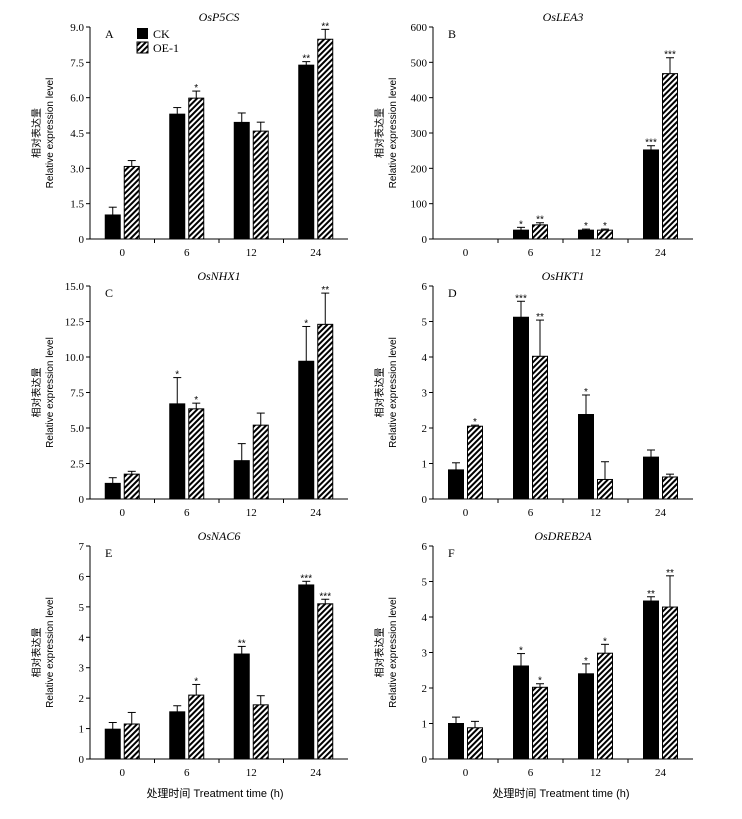  Describe the element at coordinates (196, 88) in the screenshot. I see `significance-label-a: *` at that location.